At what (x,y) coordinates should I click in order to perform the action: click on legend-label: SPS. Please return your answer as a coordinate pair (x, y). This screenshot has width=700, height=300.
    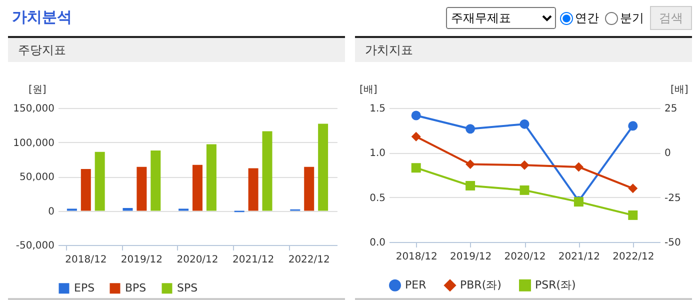
    Looking at the image, I should click on (187, 287).